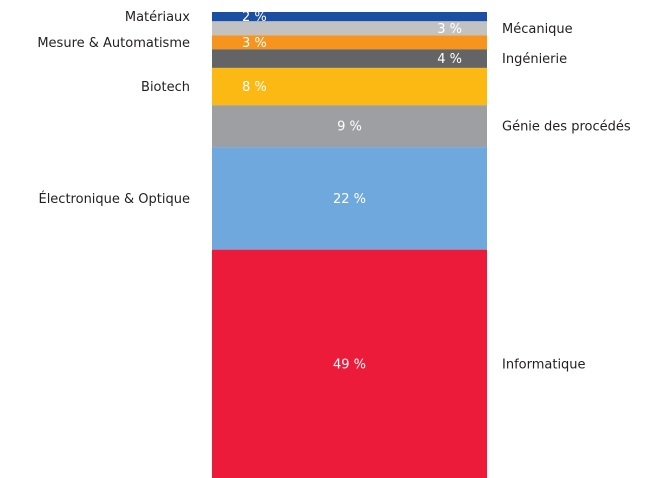  Describe the element at coordinates (254, 87) in the screenshot. I see `value-label: 8 %` at that location.